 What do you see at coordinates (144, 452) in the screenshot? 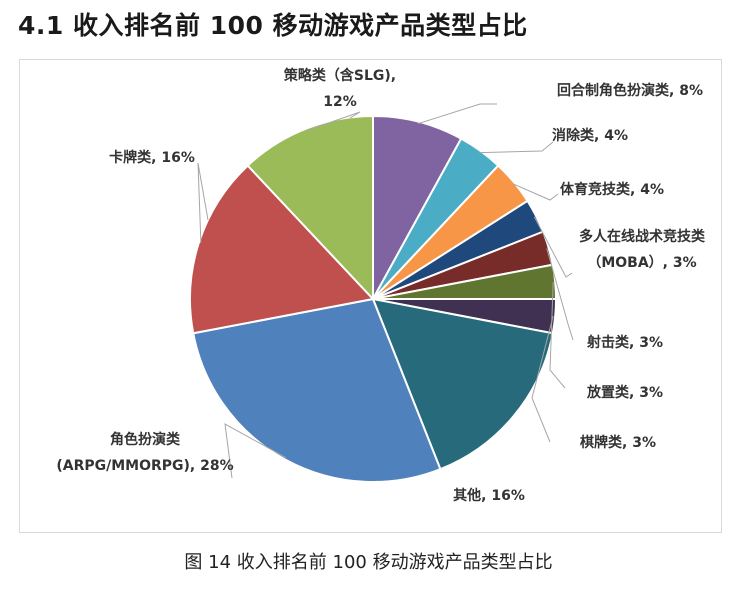
I see `slice-label: 角色扮演类(ARPG/MMORPG), 28%` at bounding box center [144, 452].